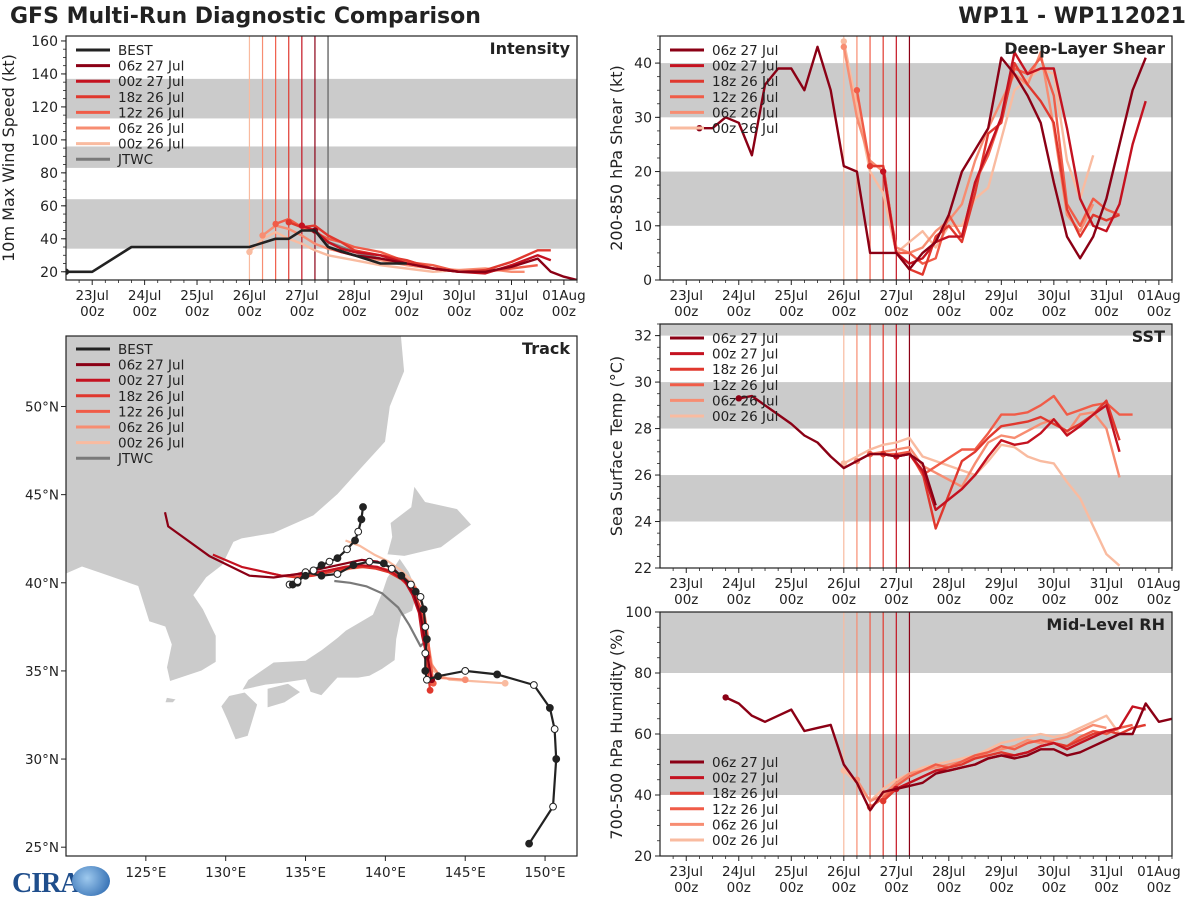 The image size is (1200, 900). What do you see at coordinates (616, 158) in the screenshot?
I see `shear-ylabel: 200-850 hPa Shear (kt)` at bounding box center [616, 158].